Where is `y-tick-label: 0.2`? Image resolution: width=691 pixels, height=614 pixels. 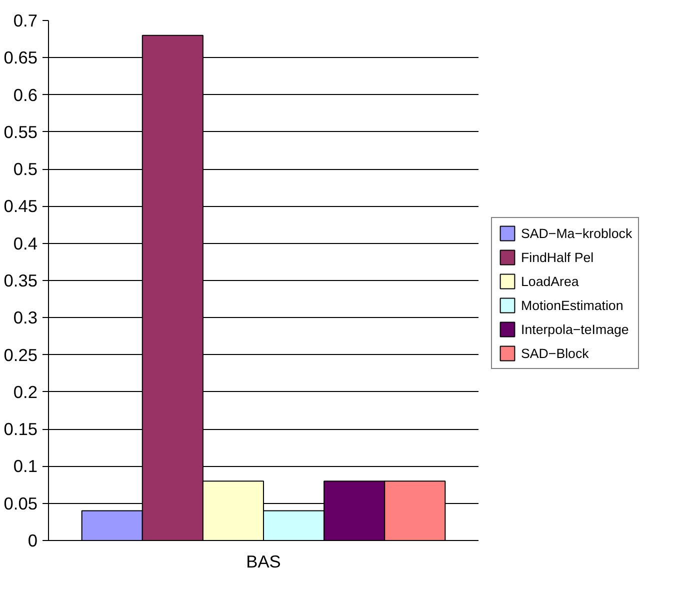
y-tick-label: 0.2 is located at coordinates (25, 392).